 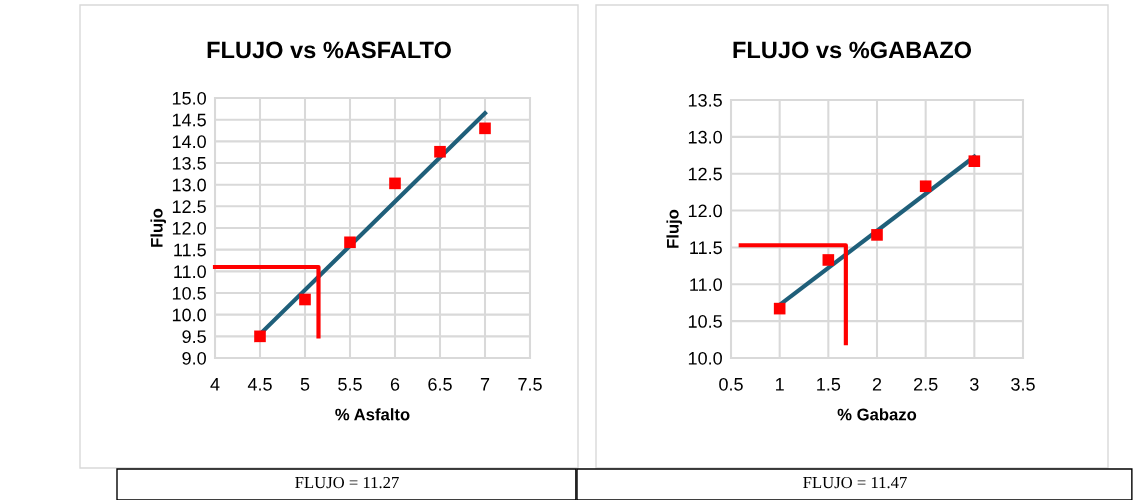 What do you see at coordinates (974, 384) in the screenshot?
I see `x-tick-label: 3` at bounding box center [974, 384].